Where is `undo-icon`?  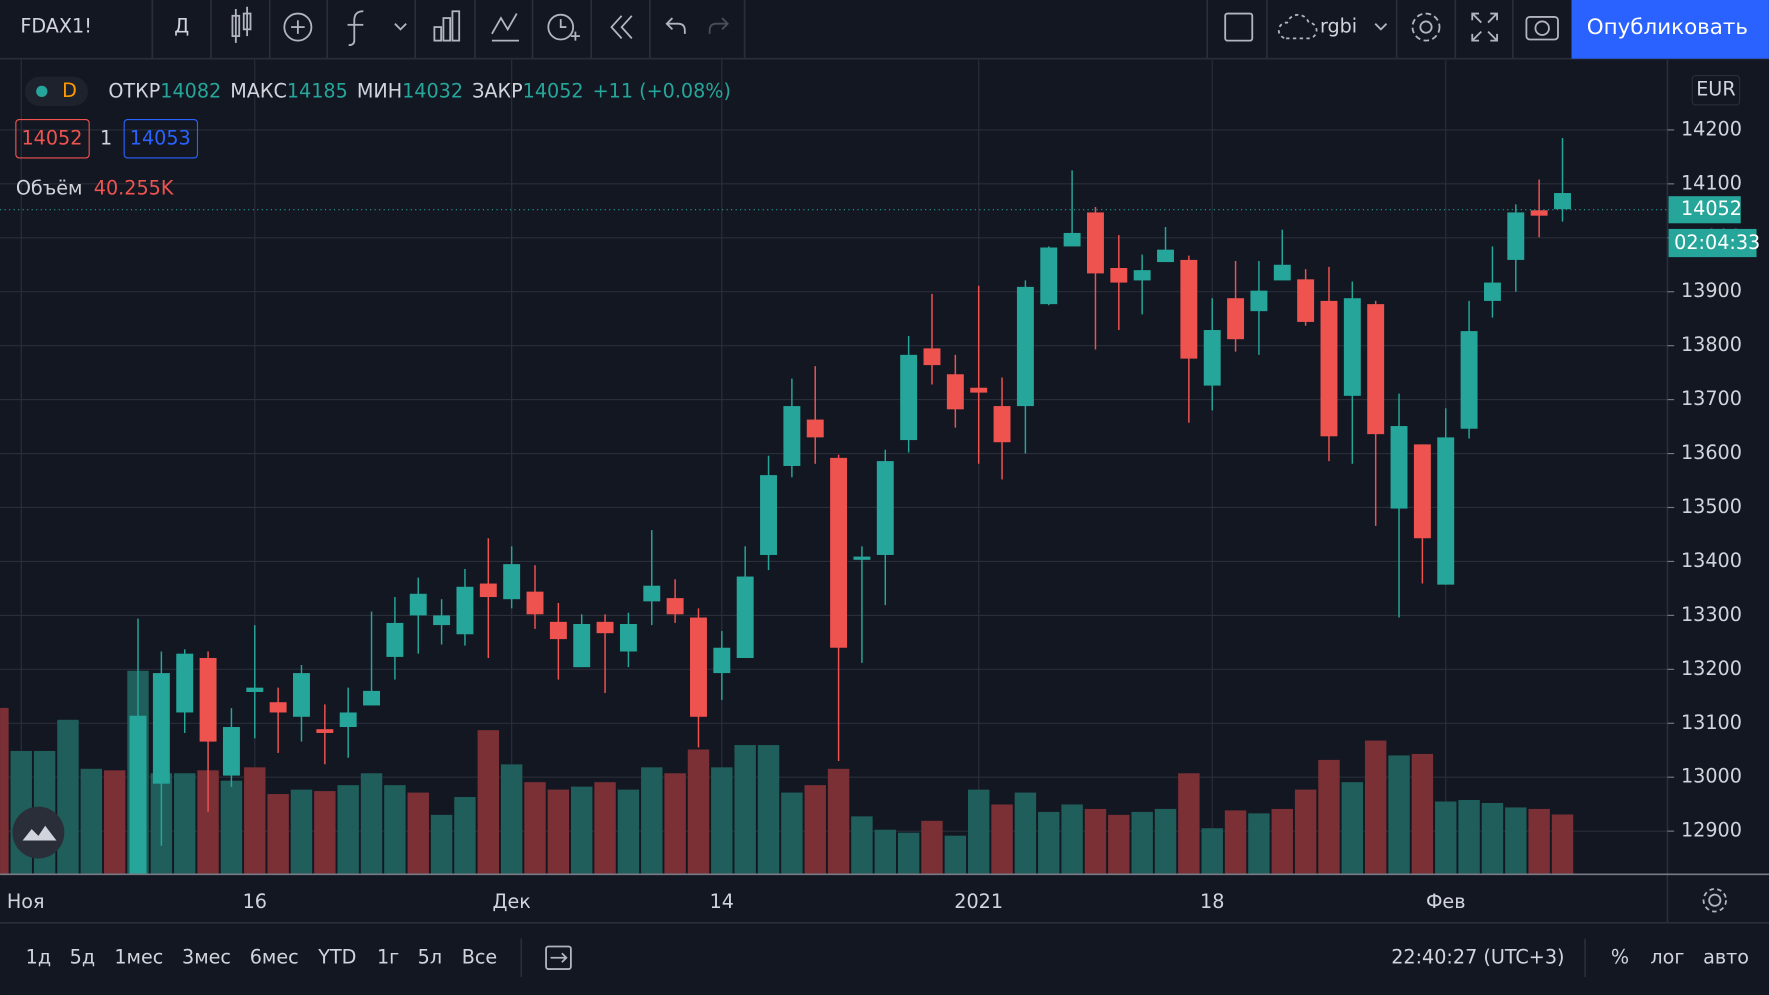 undo-icon is located at coordinates (675, 25).